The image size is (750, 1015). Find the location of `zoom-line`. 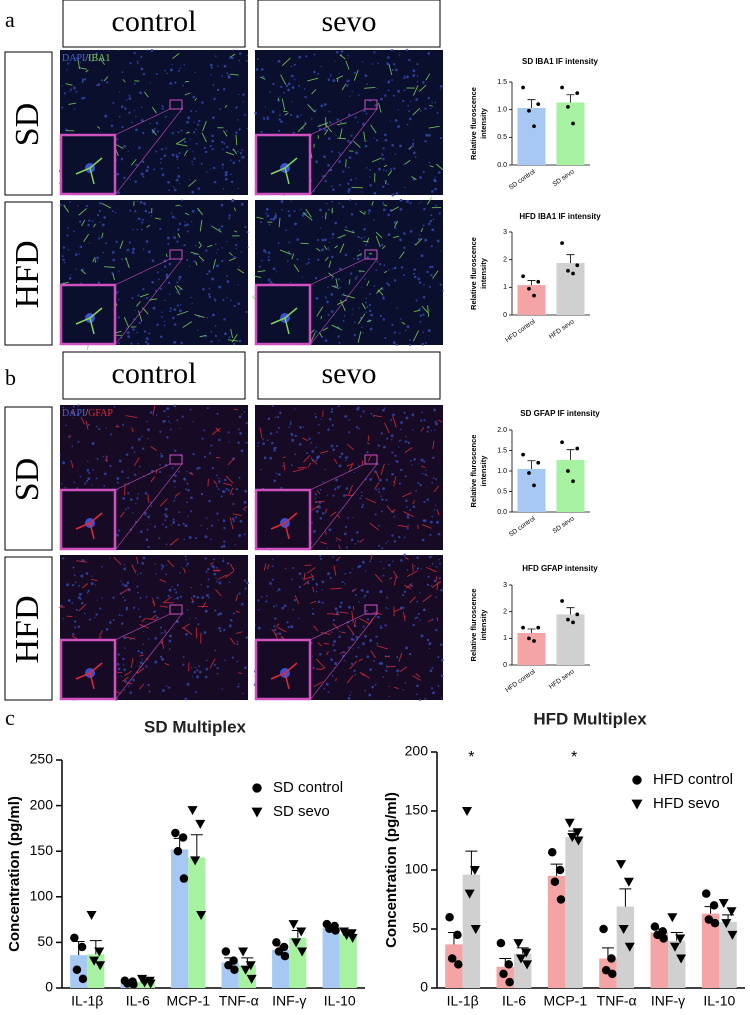

zoom-line is located at coordinates (343, 152).